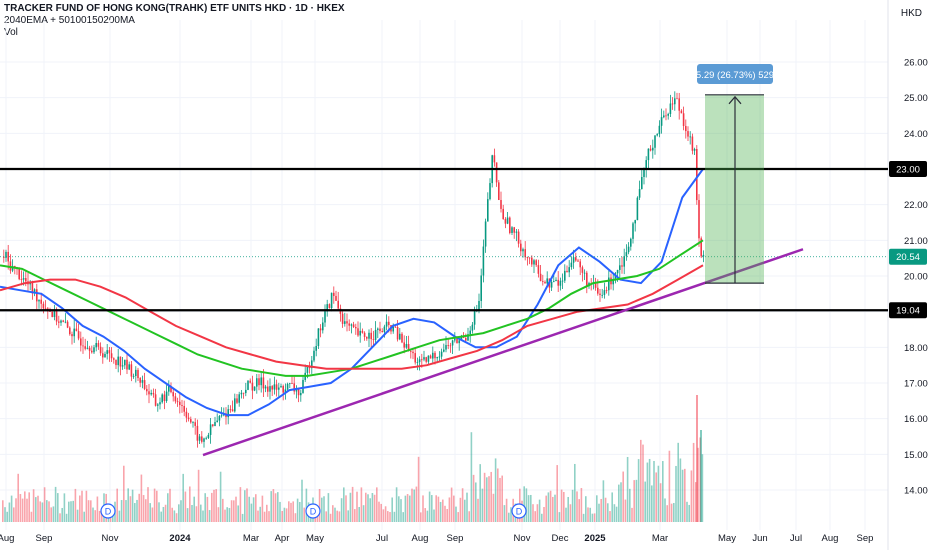 The height and width of the screenshot is (550, 932). Describe the element at coordinates (911, 13) in the screenshot. I see `currency-label: HKD` at that location.